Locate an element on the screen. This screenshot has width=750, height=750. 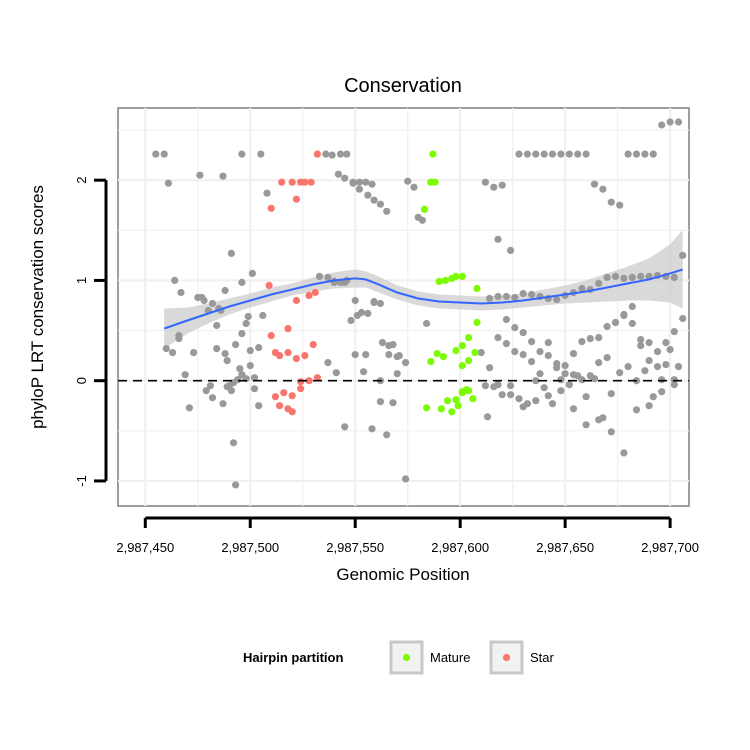
chart-title: Conservation is located at coordinates (403, 86).